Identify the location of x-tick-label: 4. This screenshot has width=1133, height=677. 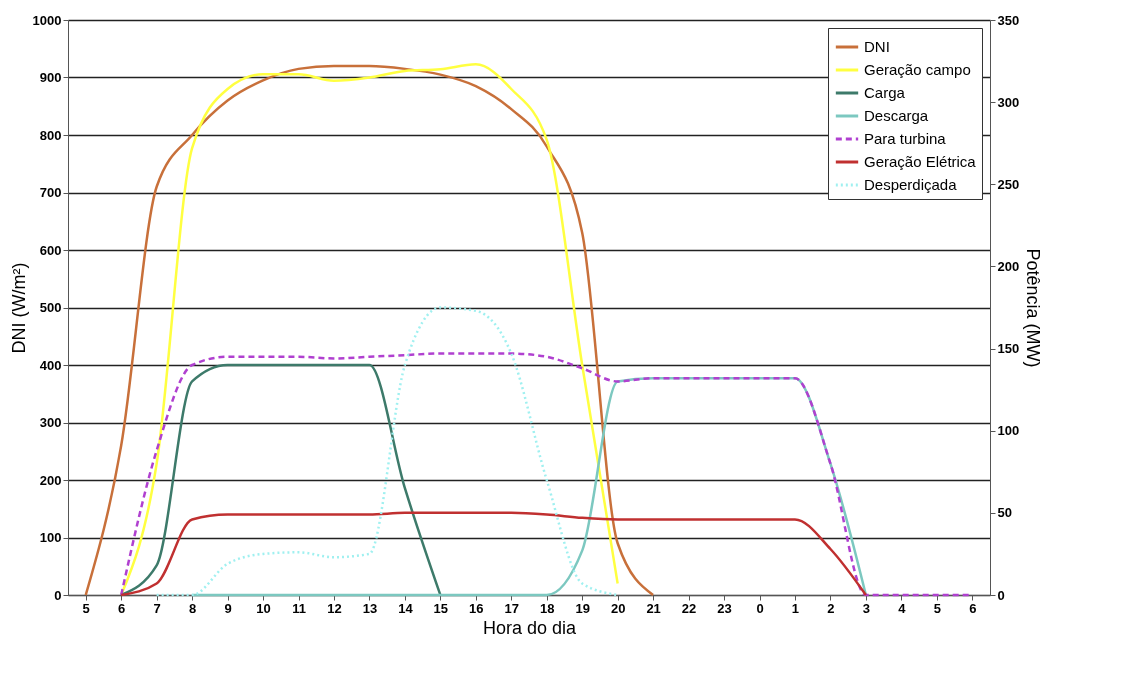
(902, 608).